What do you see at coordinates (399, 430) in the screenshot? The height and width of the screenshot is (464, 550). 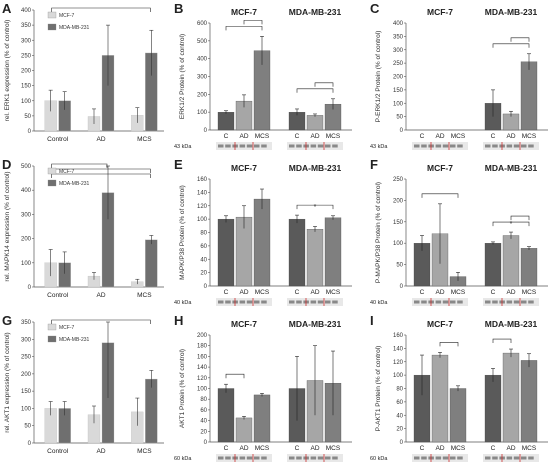 I see `y-tick-label: 20` at bounding box center [399, 430].